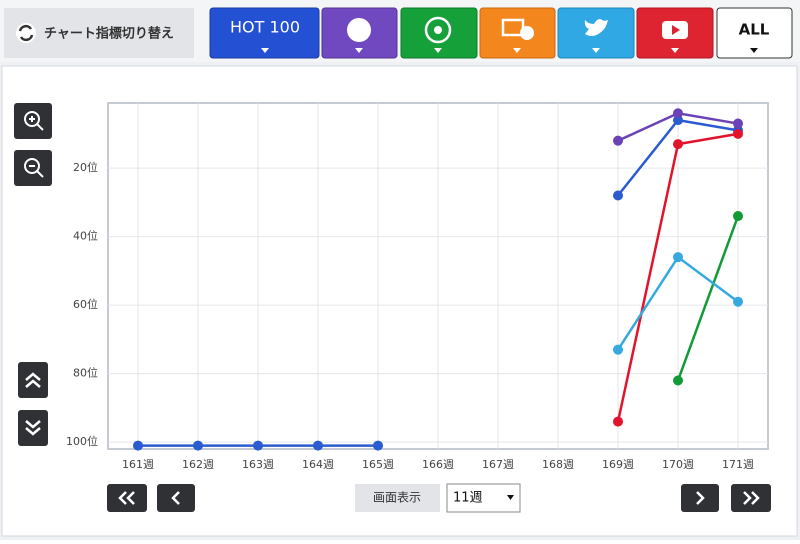 This screenshot has width=800, height=544. What do you see at coordinates (85, 236) in the screenshot?
I see `y-tick-label: 40位` at bounding box center [85, 236].